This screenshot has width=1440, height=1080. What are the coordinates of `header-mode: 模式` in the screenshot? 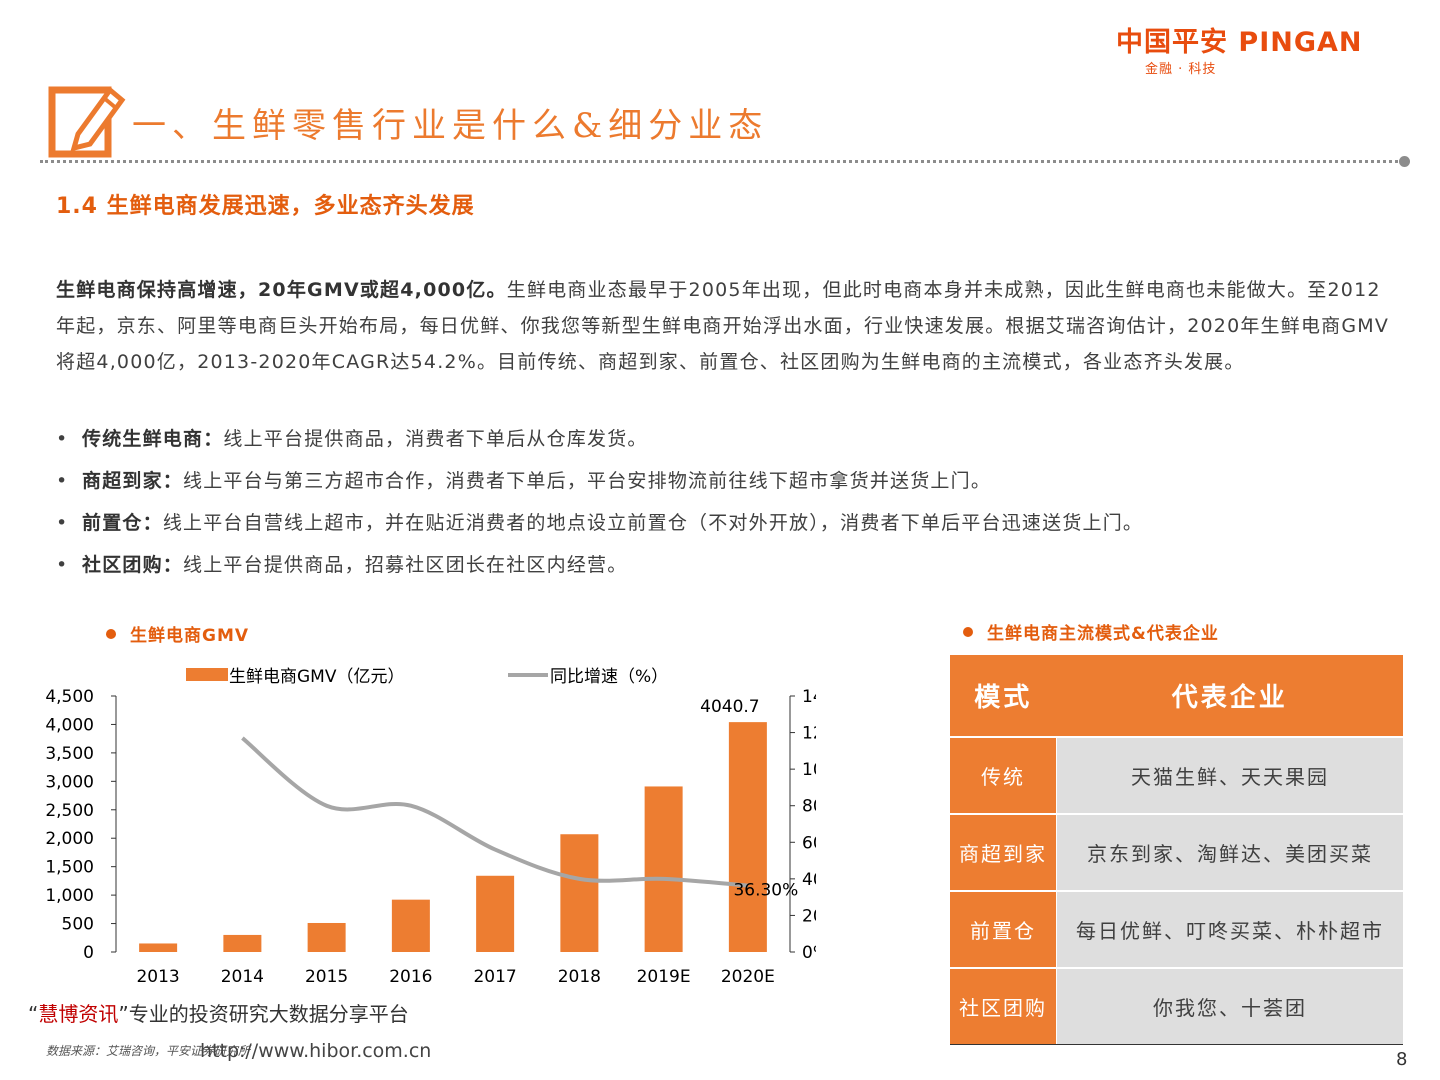 It's located at (1003, 696).